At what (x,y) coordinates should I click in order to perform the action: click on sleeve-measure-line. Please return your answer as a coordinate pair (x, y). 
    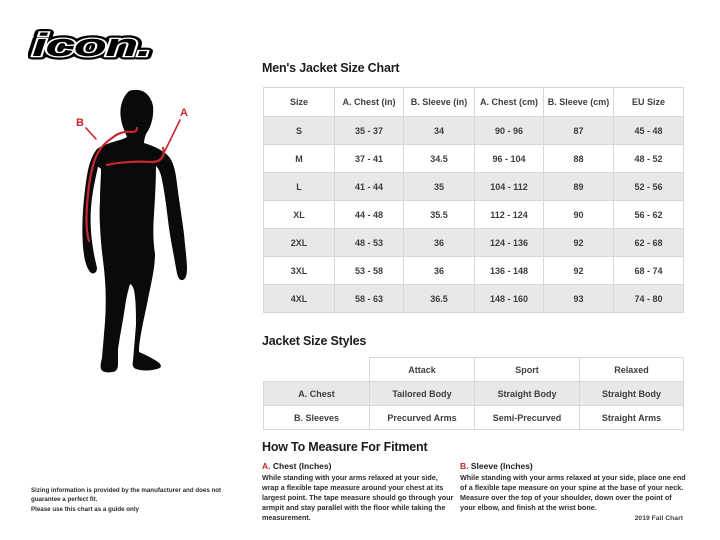
    Looking at the image, I should click on (112, 184).